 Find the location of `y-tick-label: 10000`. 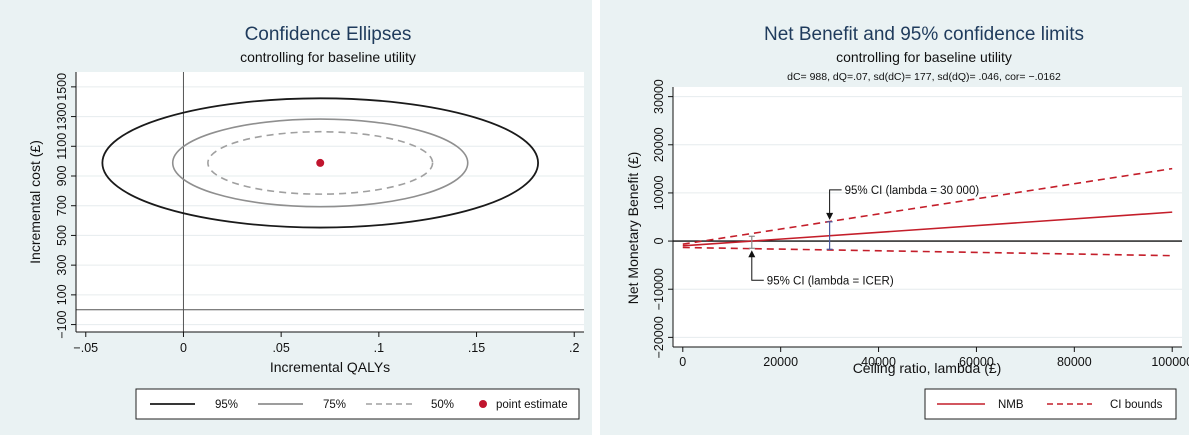

y-tick-label: 10000 is located at coordinates (659, 193).